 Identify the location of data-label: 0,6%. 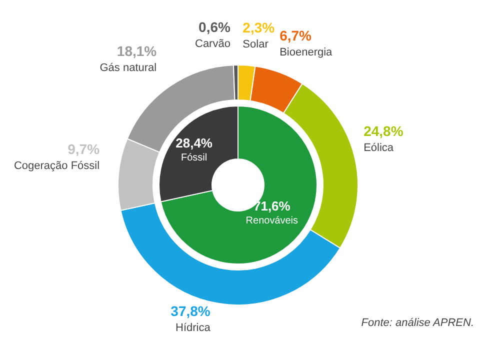
(215, 27).